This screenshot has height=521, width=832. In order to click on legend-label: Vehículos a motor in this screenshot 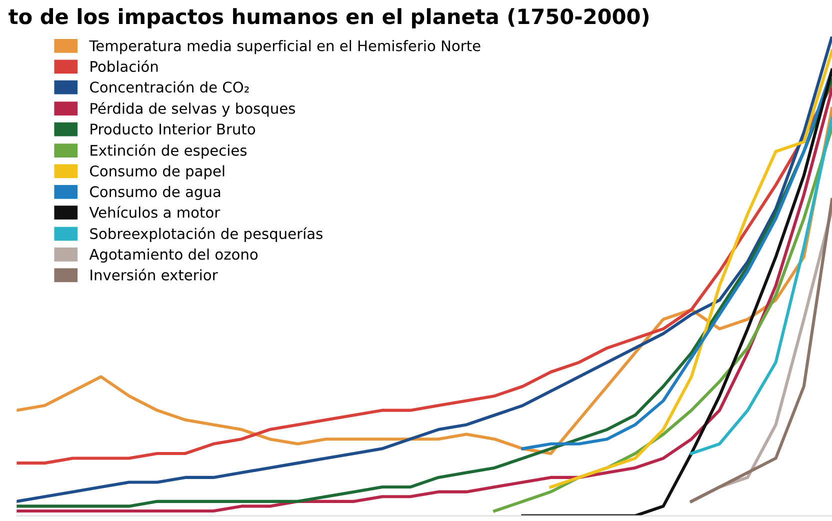, I will do `click(154, 212)`.